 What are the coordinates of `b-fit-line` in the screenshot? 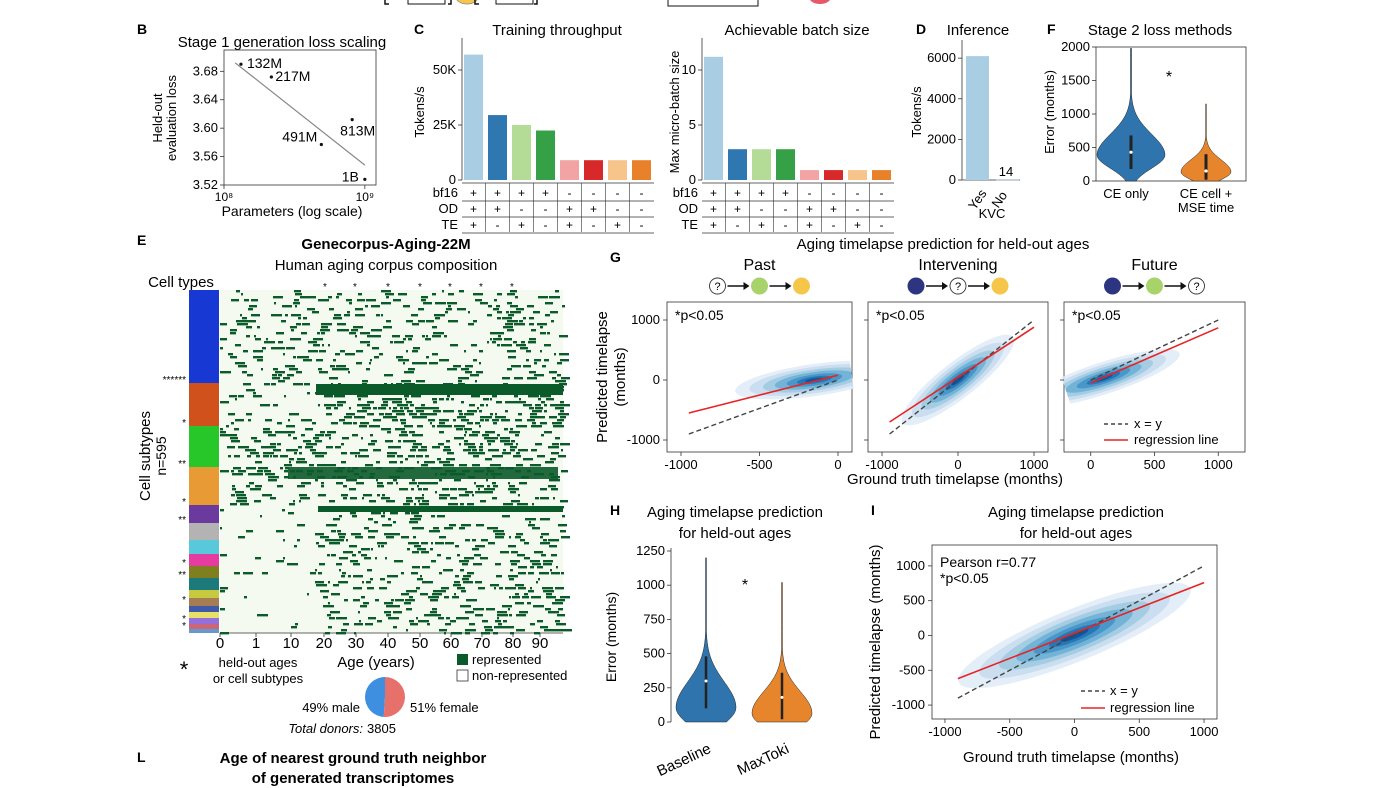 It's located at (300, 114).